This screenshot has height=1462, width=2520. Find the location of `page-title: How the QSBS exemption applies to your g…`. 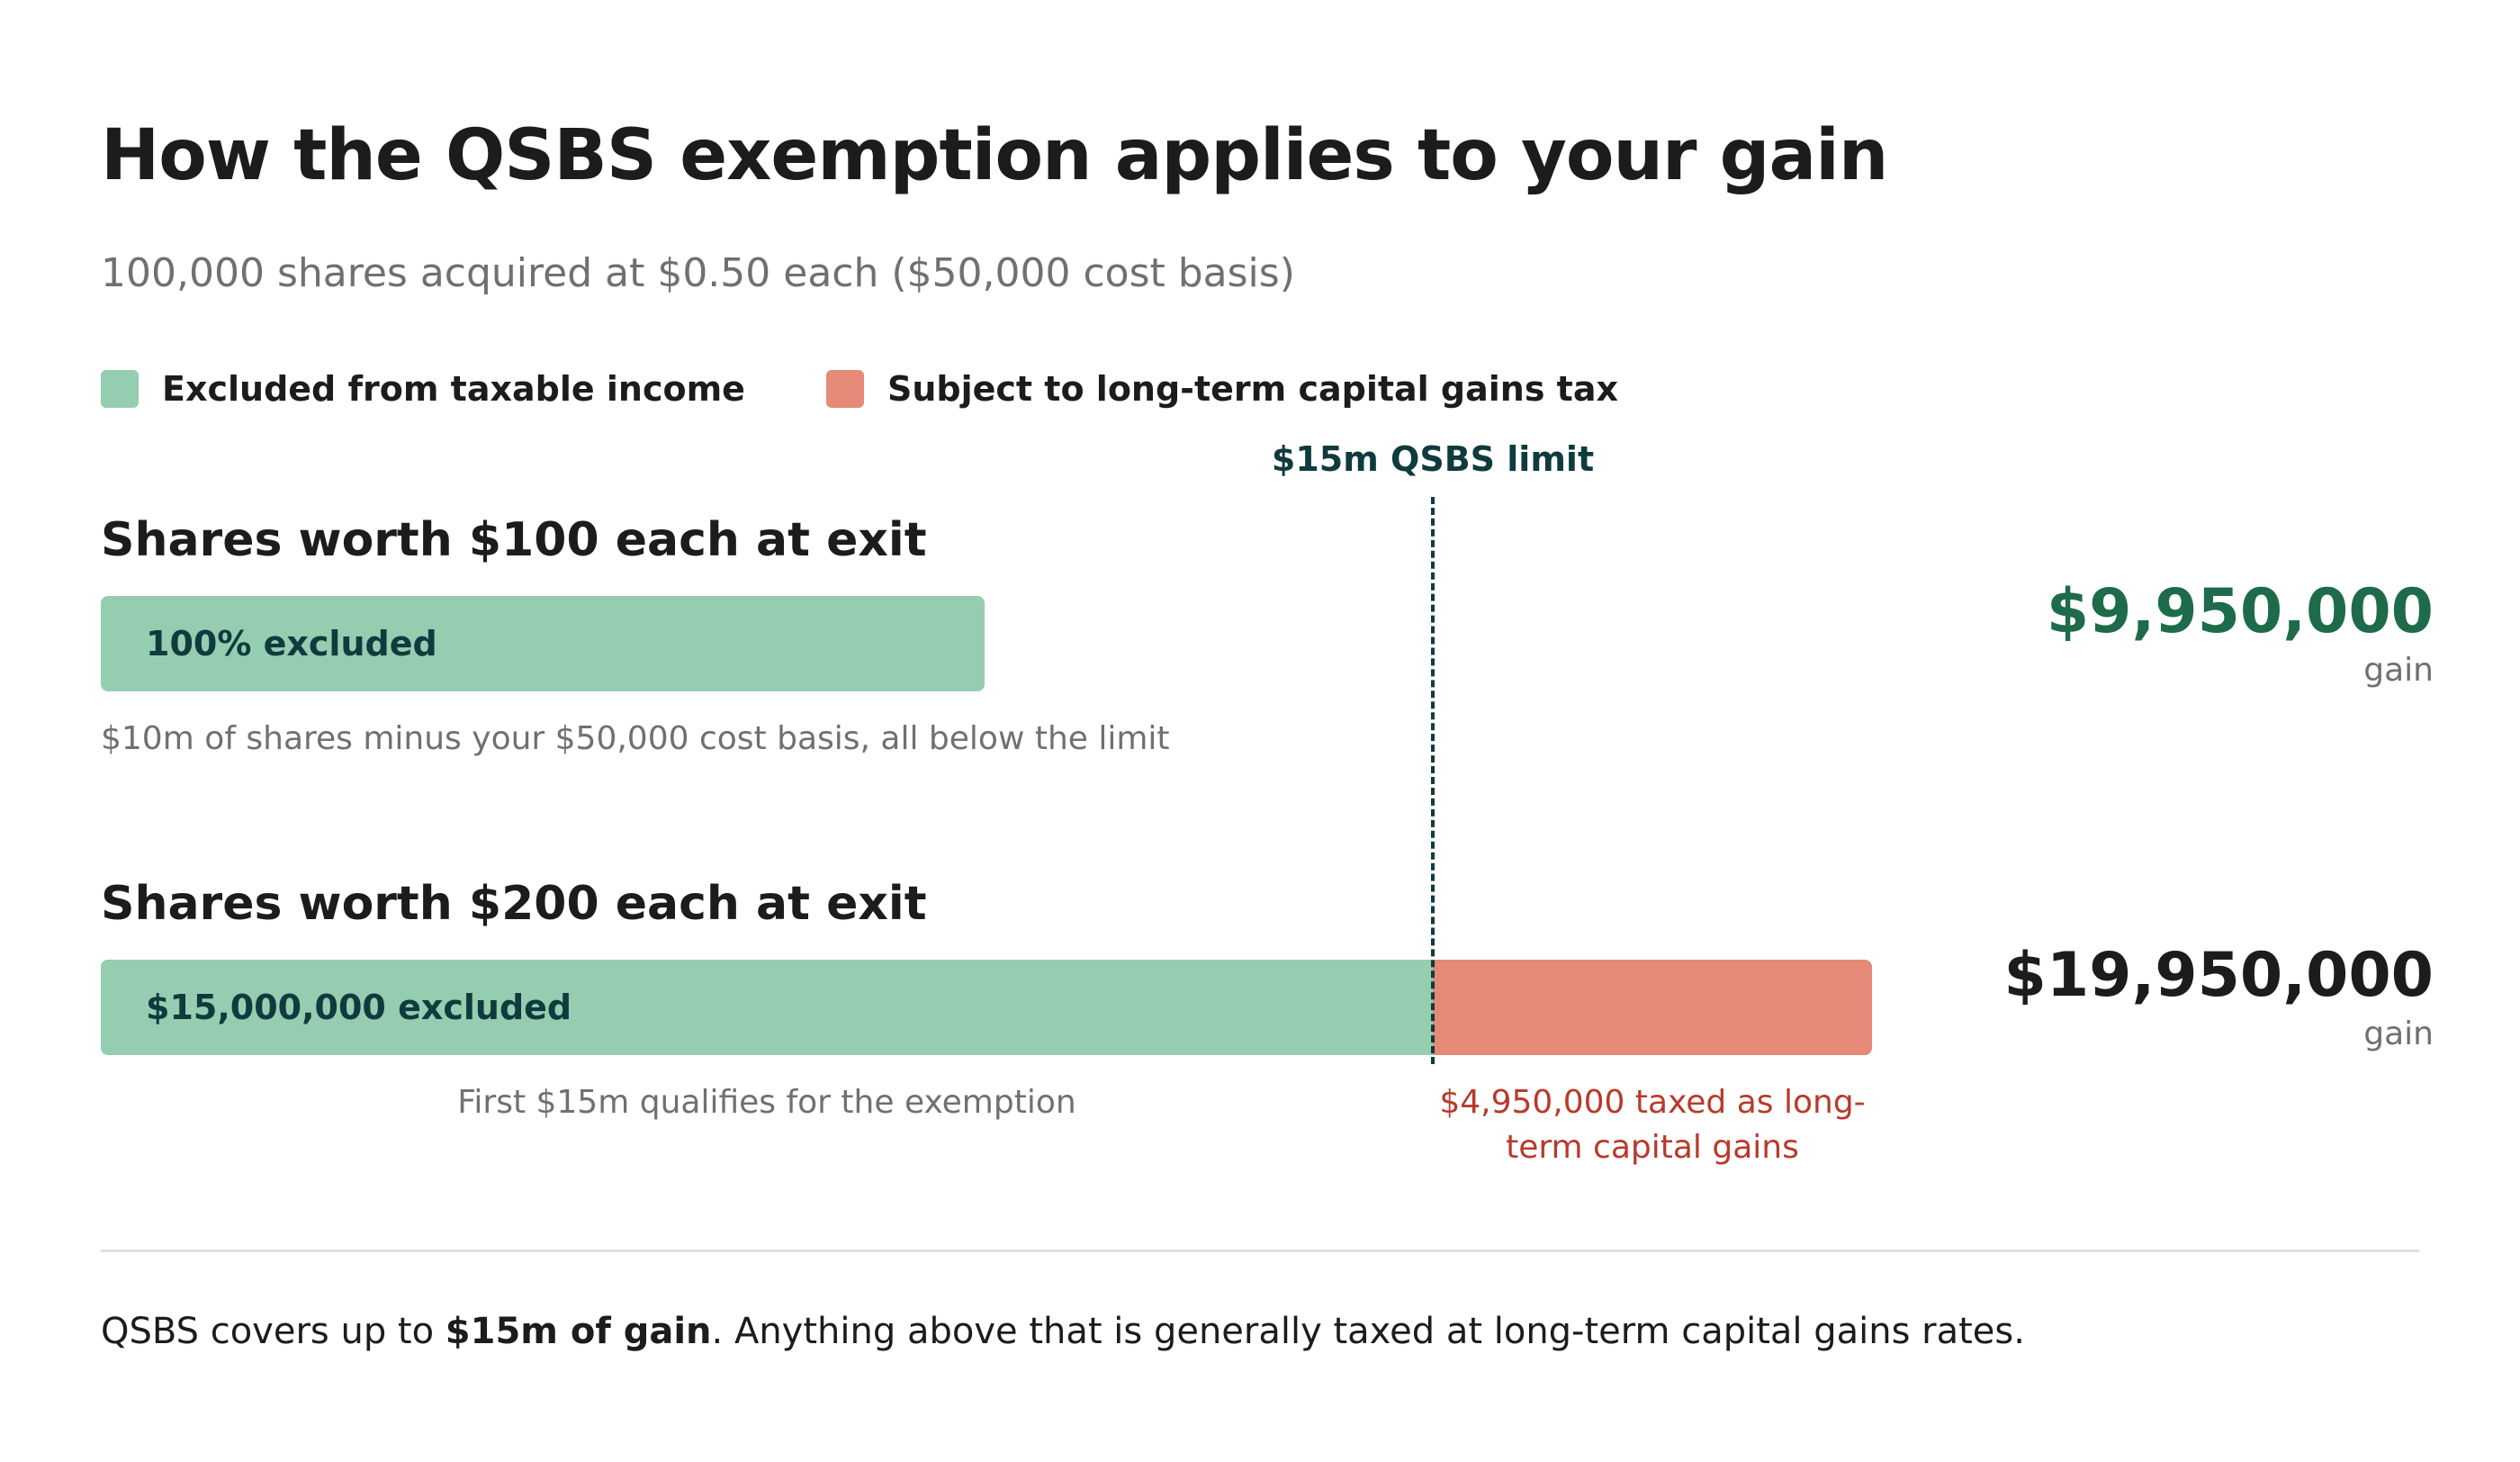

page-title: How the QSBS exemption applies to your g… is located at coordinates (994, 155).